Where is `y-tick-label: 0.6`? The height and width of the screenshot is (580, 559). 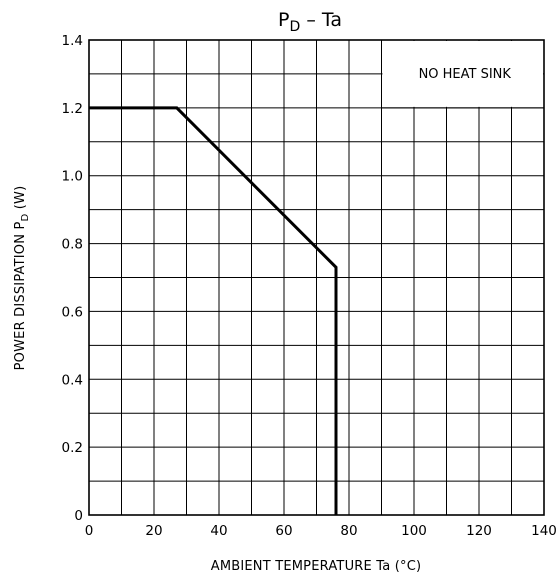
y-tick-label: 0.6 is located at coordinates (72, 312).